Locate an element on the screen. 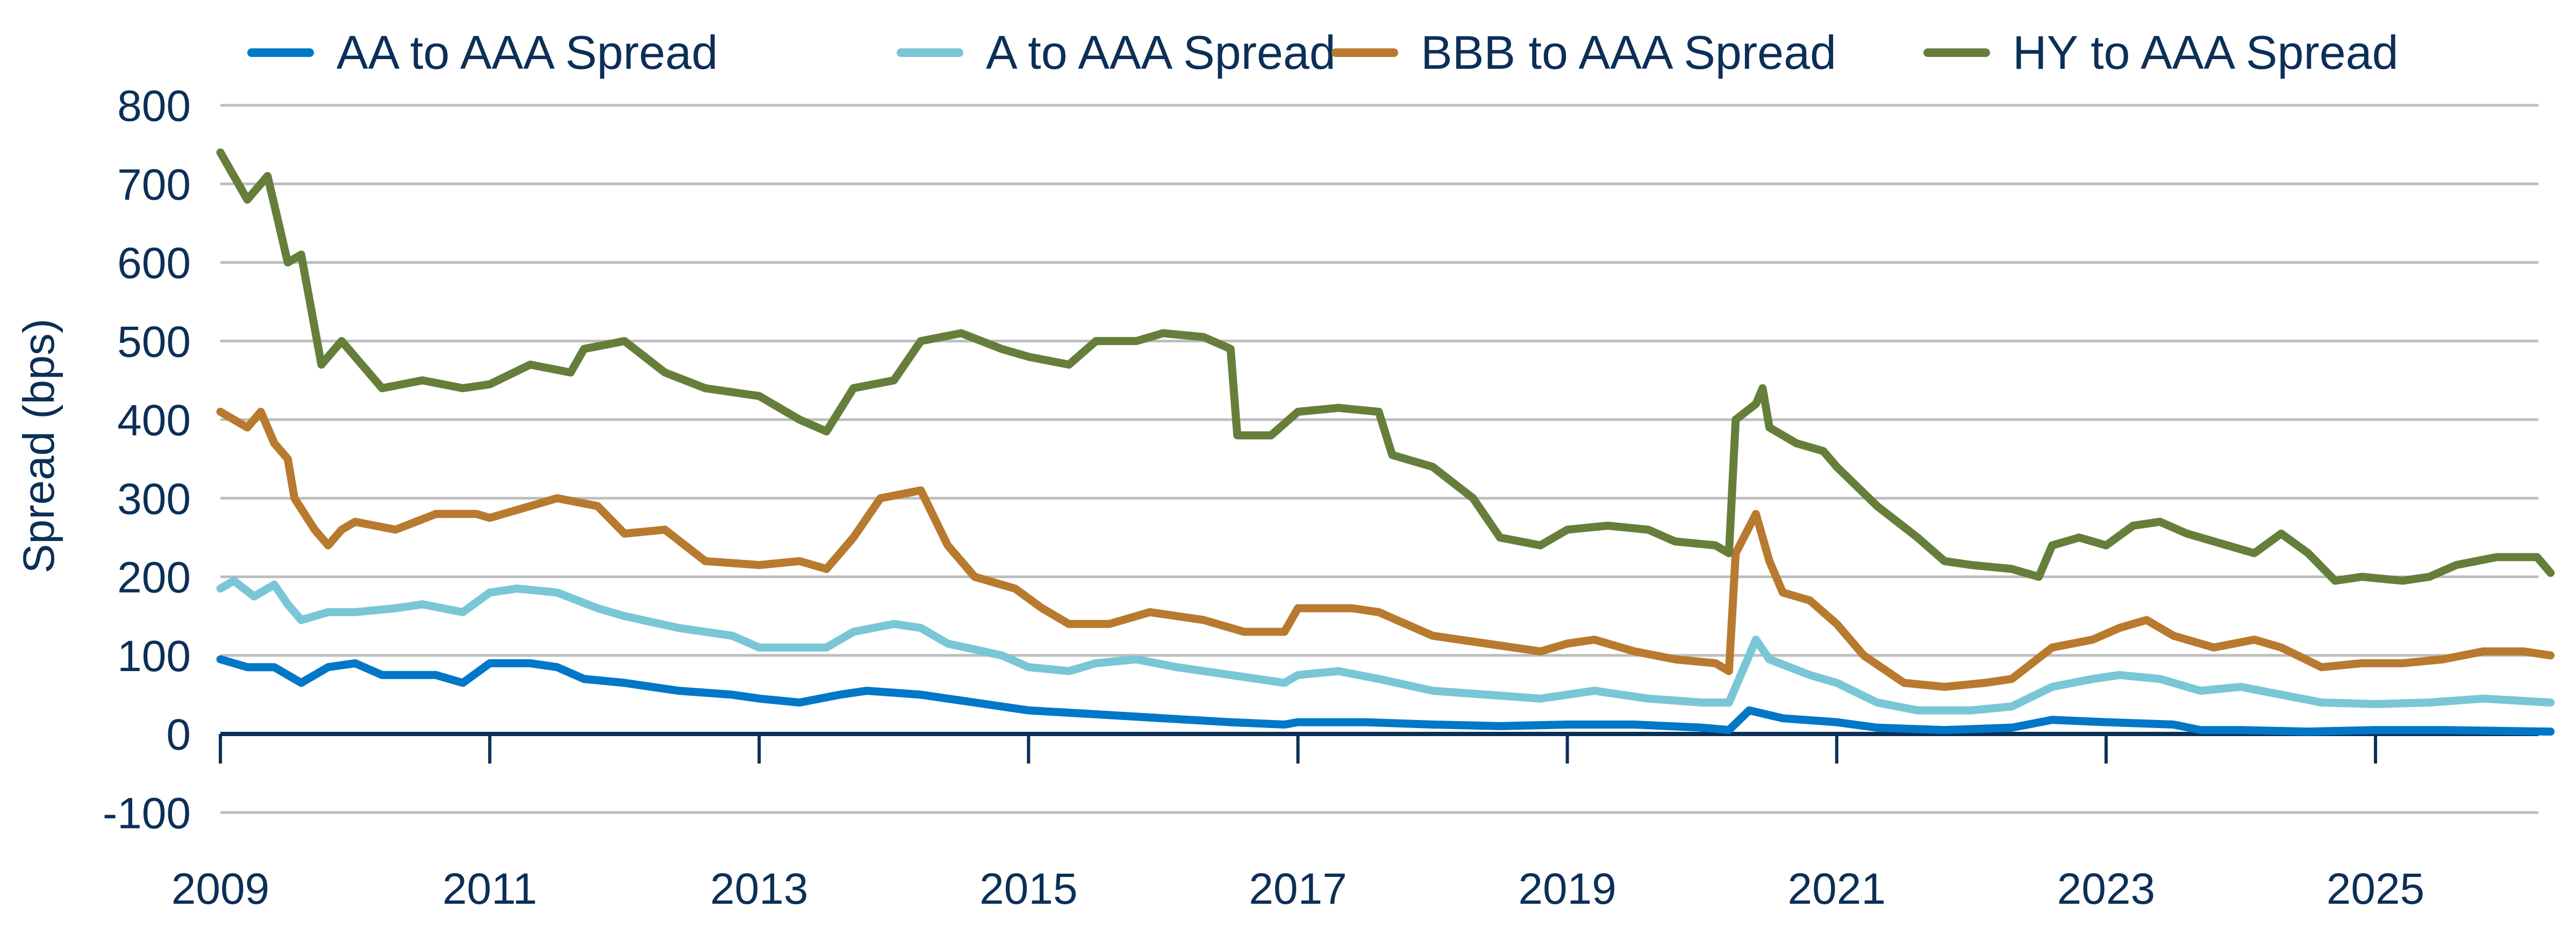 This screenshot has width=2576, height=929. legend-label: HY to AAA Spread is located at coordinates (2206, 52).